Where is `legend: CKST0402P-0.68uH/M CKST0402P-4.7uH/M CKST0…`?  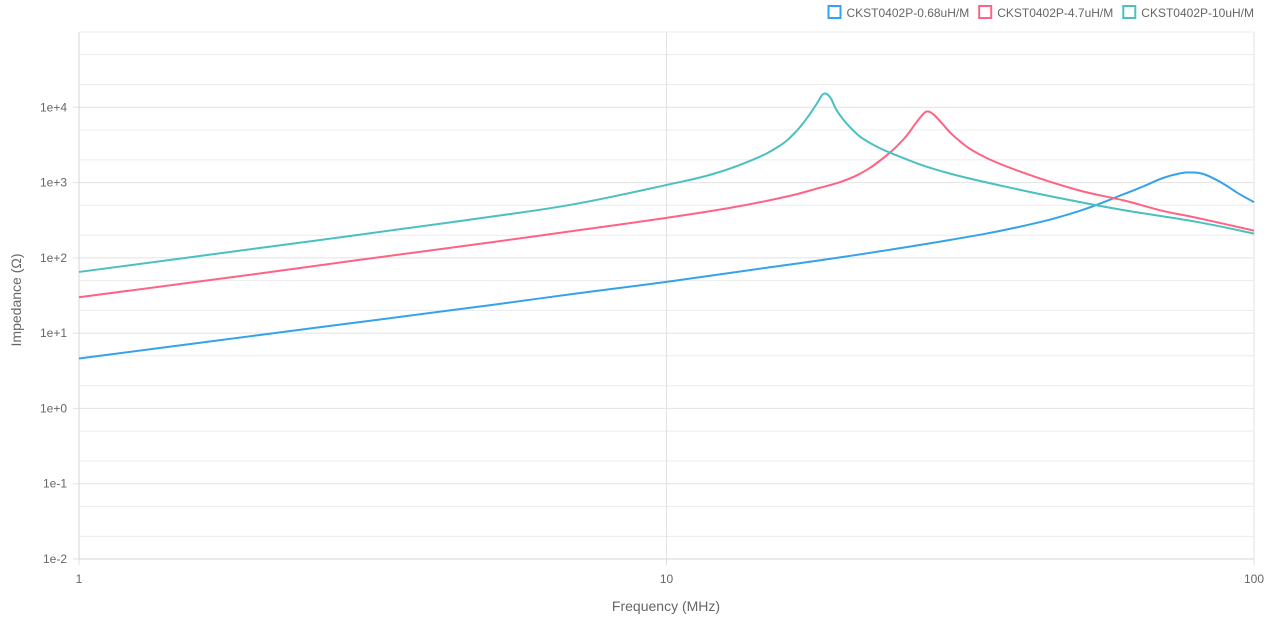
legend: CKST0402P-0.68uH/M CKST0402P-4.7uH/M CKST0… is located at coordinates (1040, 12).